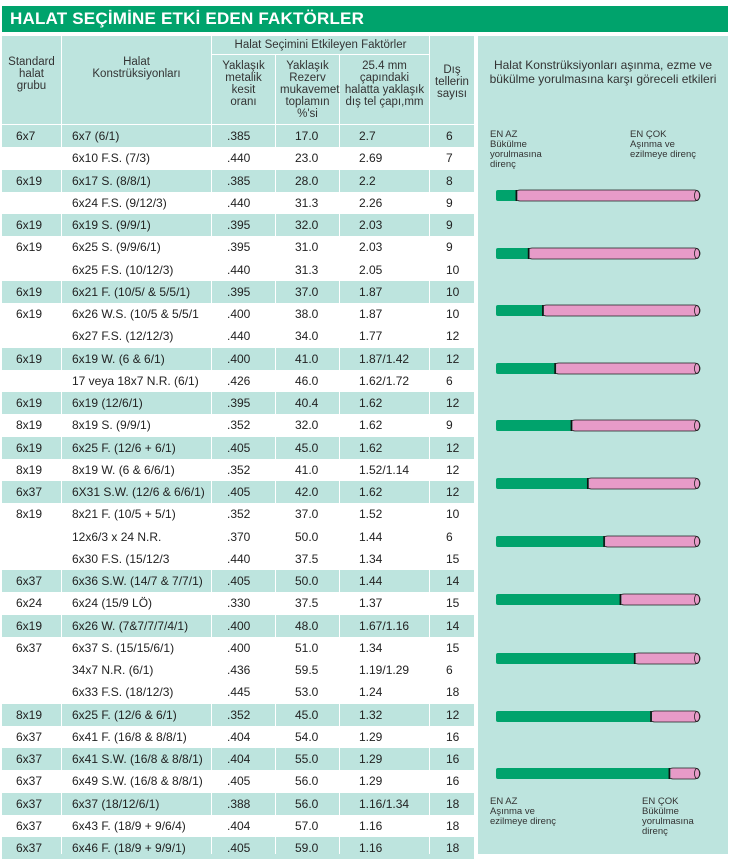  What do you see at coordinates (238, 670) in the screenshot?
I see `table-row: 34x7 N.R. (6/1) .436 59.5 1.19/1.29 6` at bounding box center [238, 670].